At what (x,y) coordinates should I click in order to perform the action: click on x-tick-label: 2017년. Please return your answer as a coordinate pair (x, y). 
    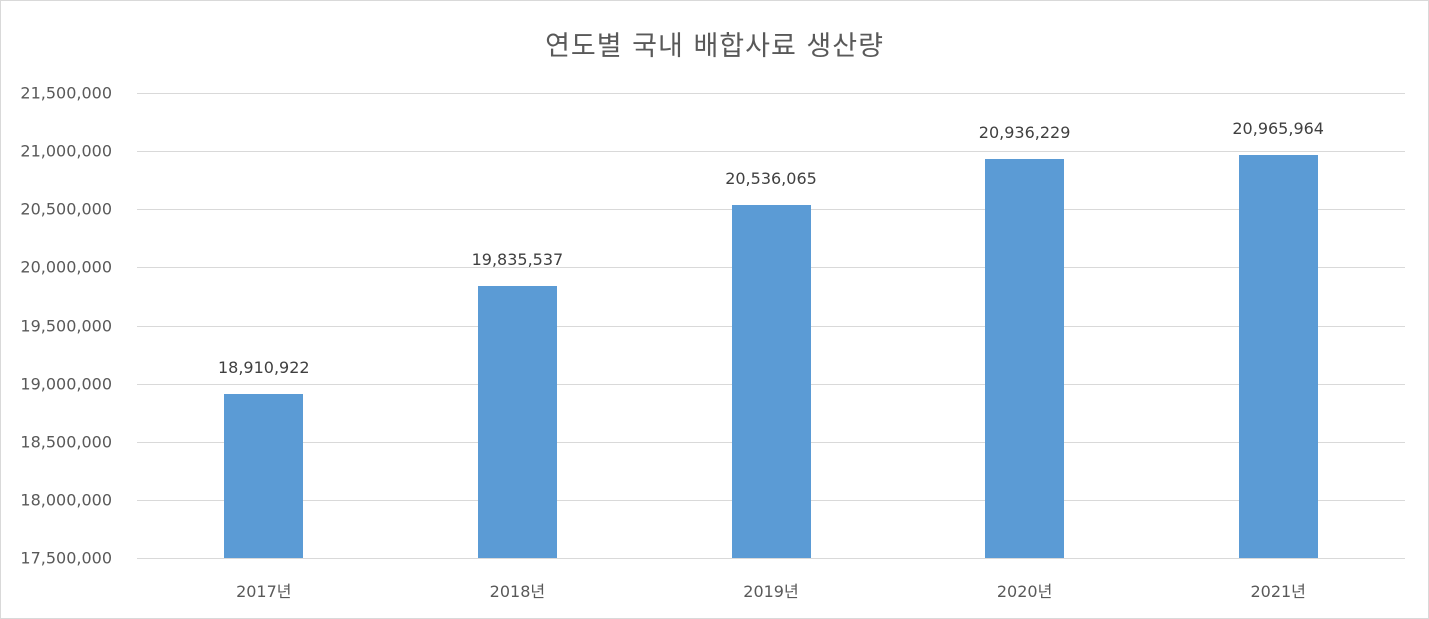
    Looking at the image, I should click on (264, 591).